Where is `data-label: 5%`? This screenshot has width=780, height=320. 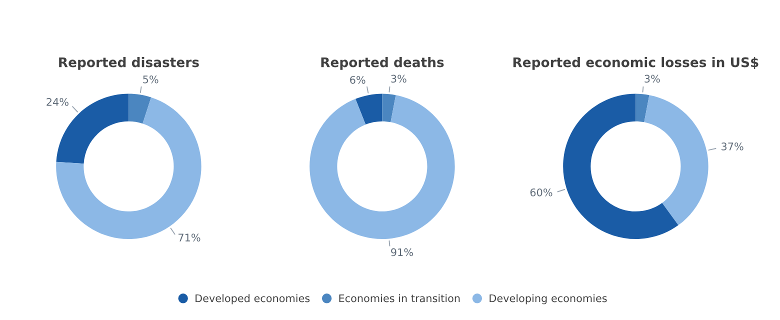 data-label: 5% is located at coordinates (150, 79).